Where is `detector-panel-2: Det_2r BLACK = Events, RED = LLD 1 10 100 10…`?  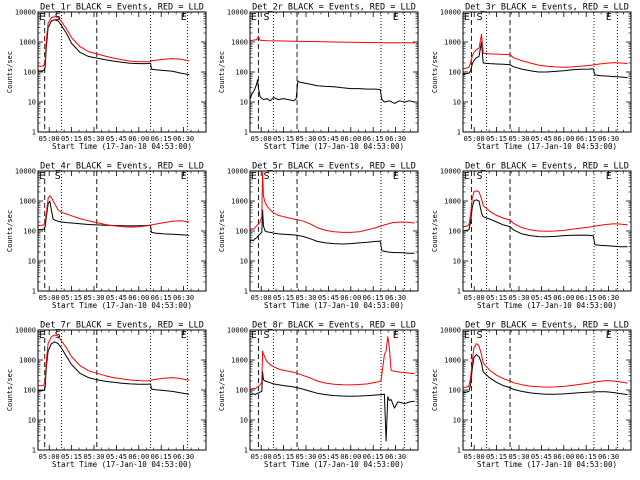
detector-panel-2: Det_2r BLACK = Events, RED = LLD 1 10 100 10… is located at coordinates (318, 77).